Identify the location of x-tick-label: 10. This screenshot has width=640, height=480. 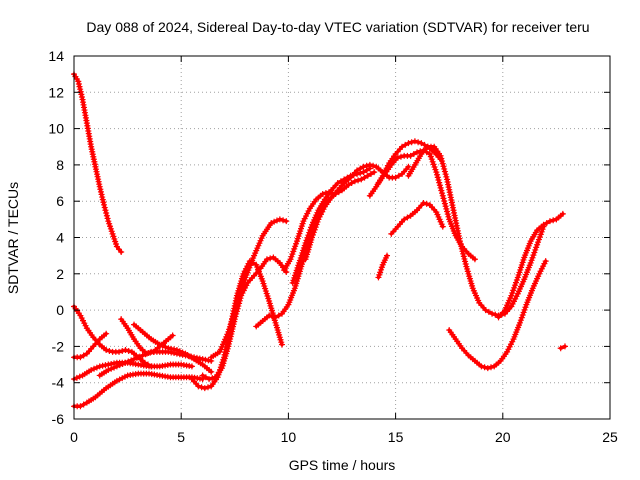
(289, 437).